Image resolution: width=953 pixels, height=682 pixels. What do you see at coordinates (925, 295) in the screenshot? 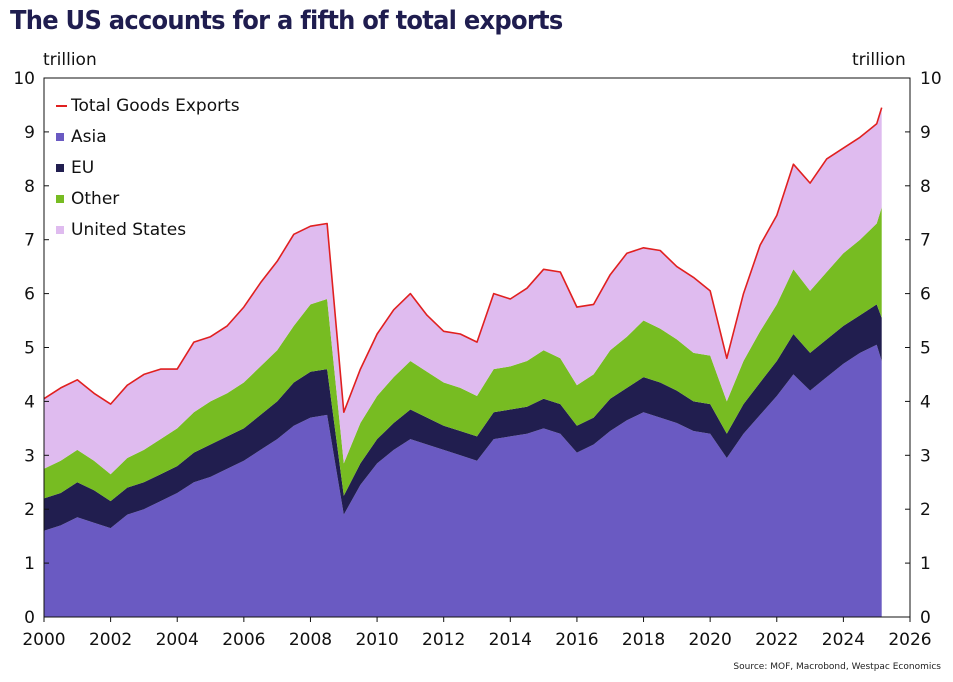
I see `y-tick-label-right: 6` at bounding box center [925, 295].